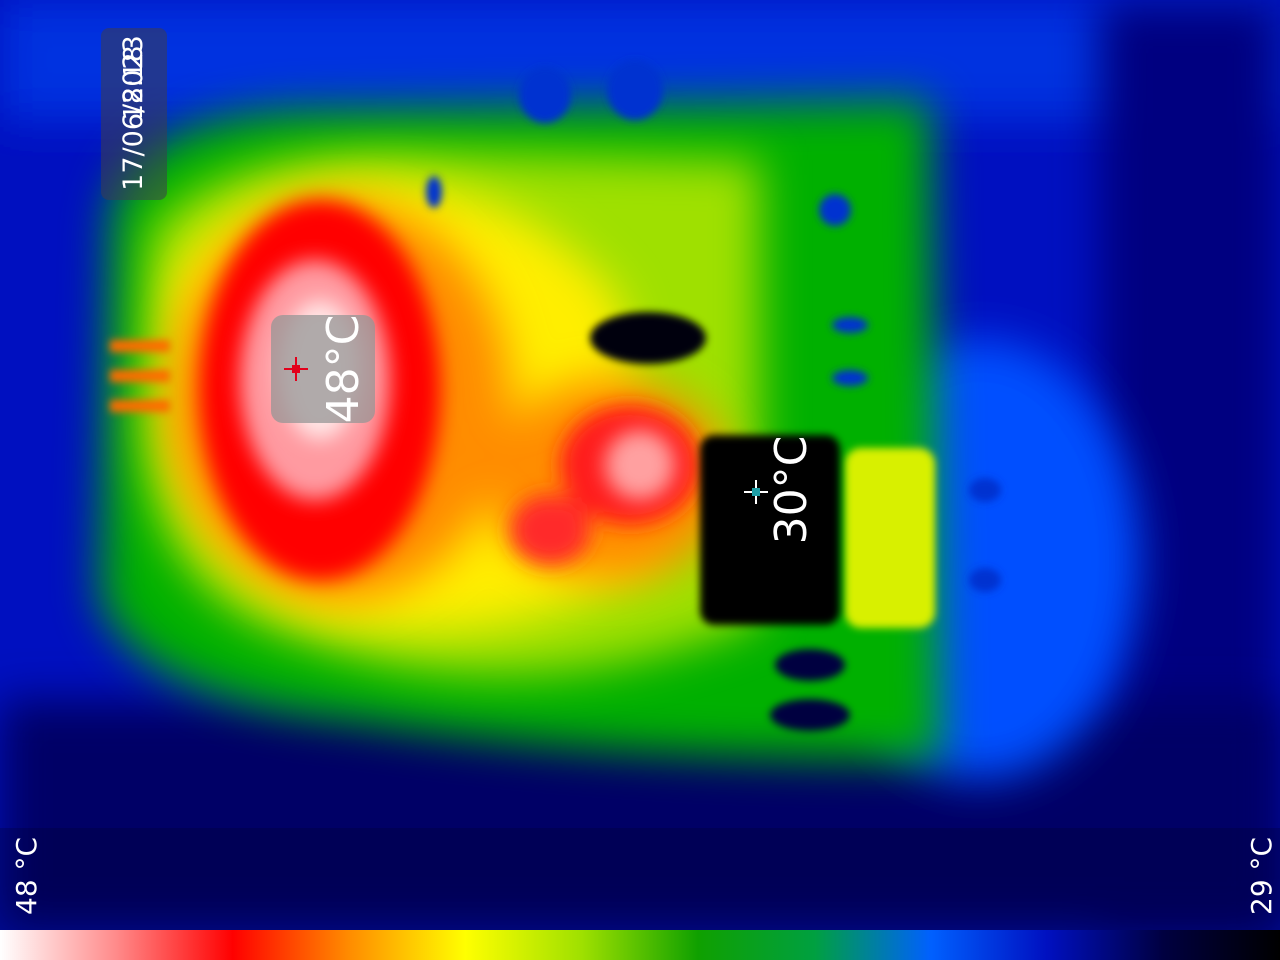  What do you see at coordinates (640, 879) in the screenshot?
I see `scale-label-band` at bounding box center [640, 879].